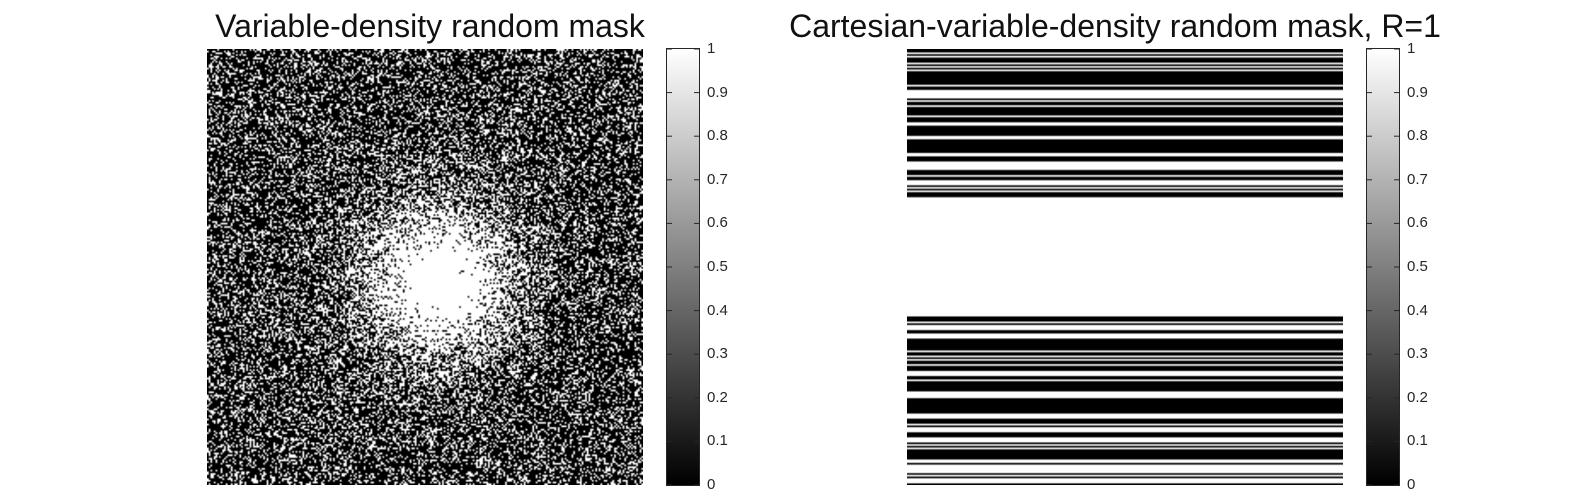  I want to click on right-colorbar: 0 0.1 0.2 0.3 0.4 0.5 0.6 0.7 0.8 0.9 1, so click(1397, 267).